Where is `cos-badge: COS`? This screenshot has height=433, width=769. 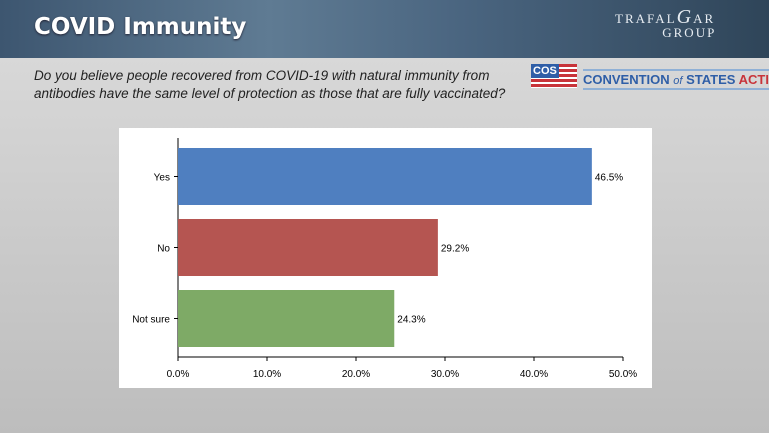
cos-badge: COS is located at coordinates (545, 71).